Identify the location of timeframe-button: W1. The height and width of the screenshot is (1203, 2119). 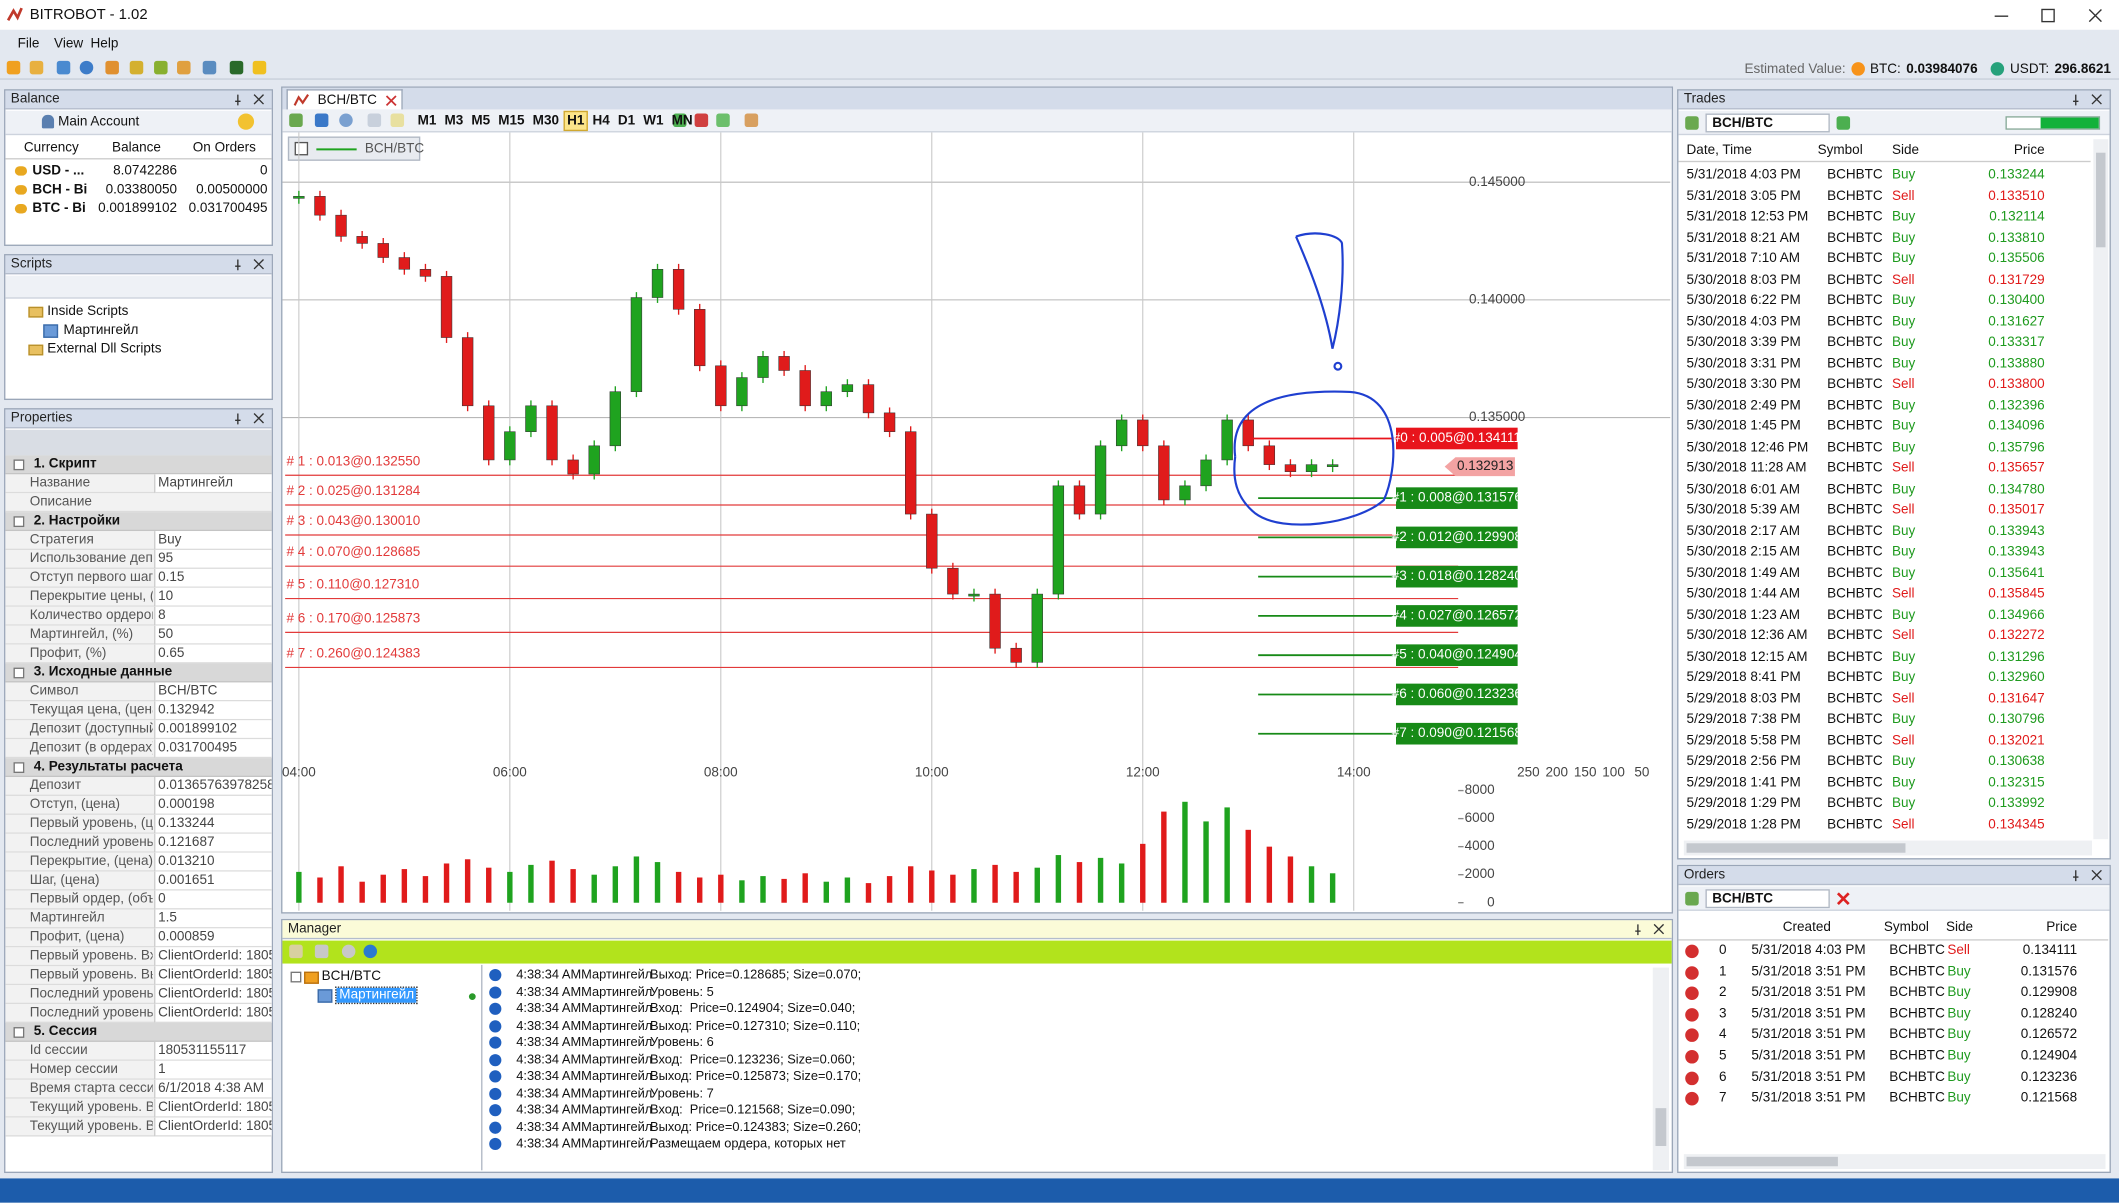
(653, 121).